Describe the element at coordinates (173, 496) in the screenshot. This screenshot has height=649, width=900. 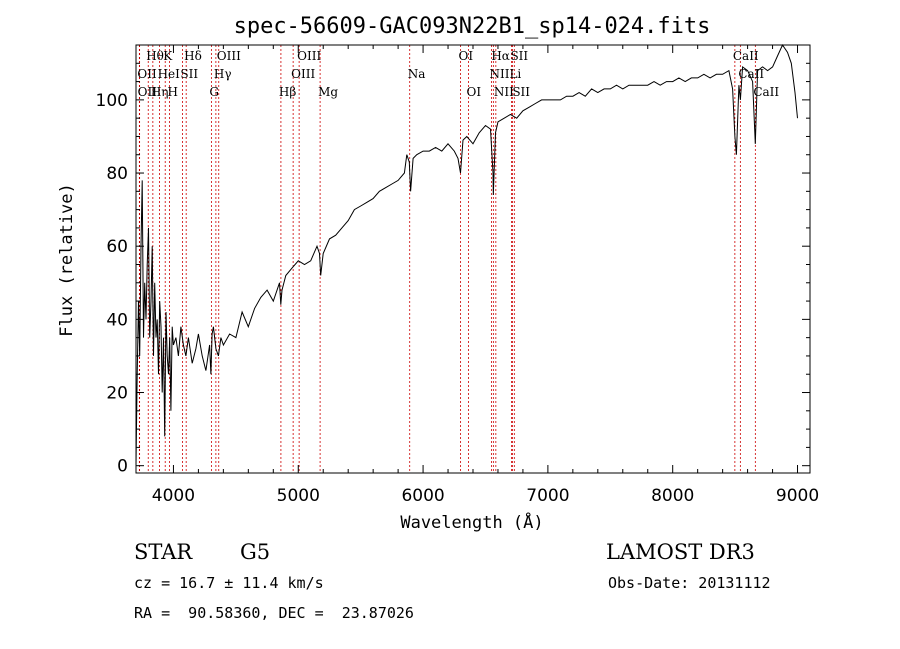
I see `x-tick-label: 4000` at that location.